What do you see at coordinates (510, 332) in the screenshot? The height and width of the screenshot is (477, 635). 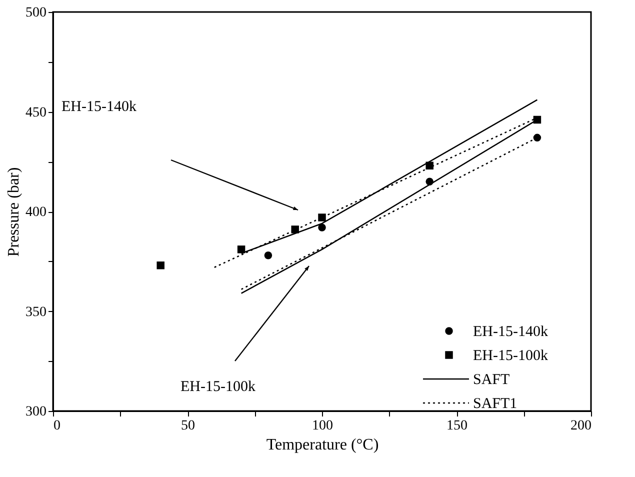 I see `legend-label: EH-15-140k` at bounding box center [510, 332].